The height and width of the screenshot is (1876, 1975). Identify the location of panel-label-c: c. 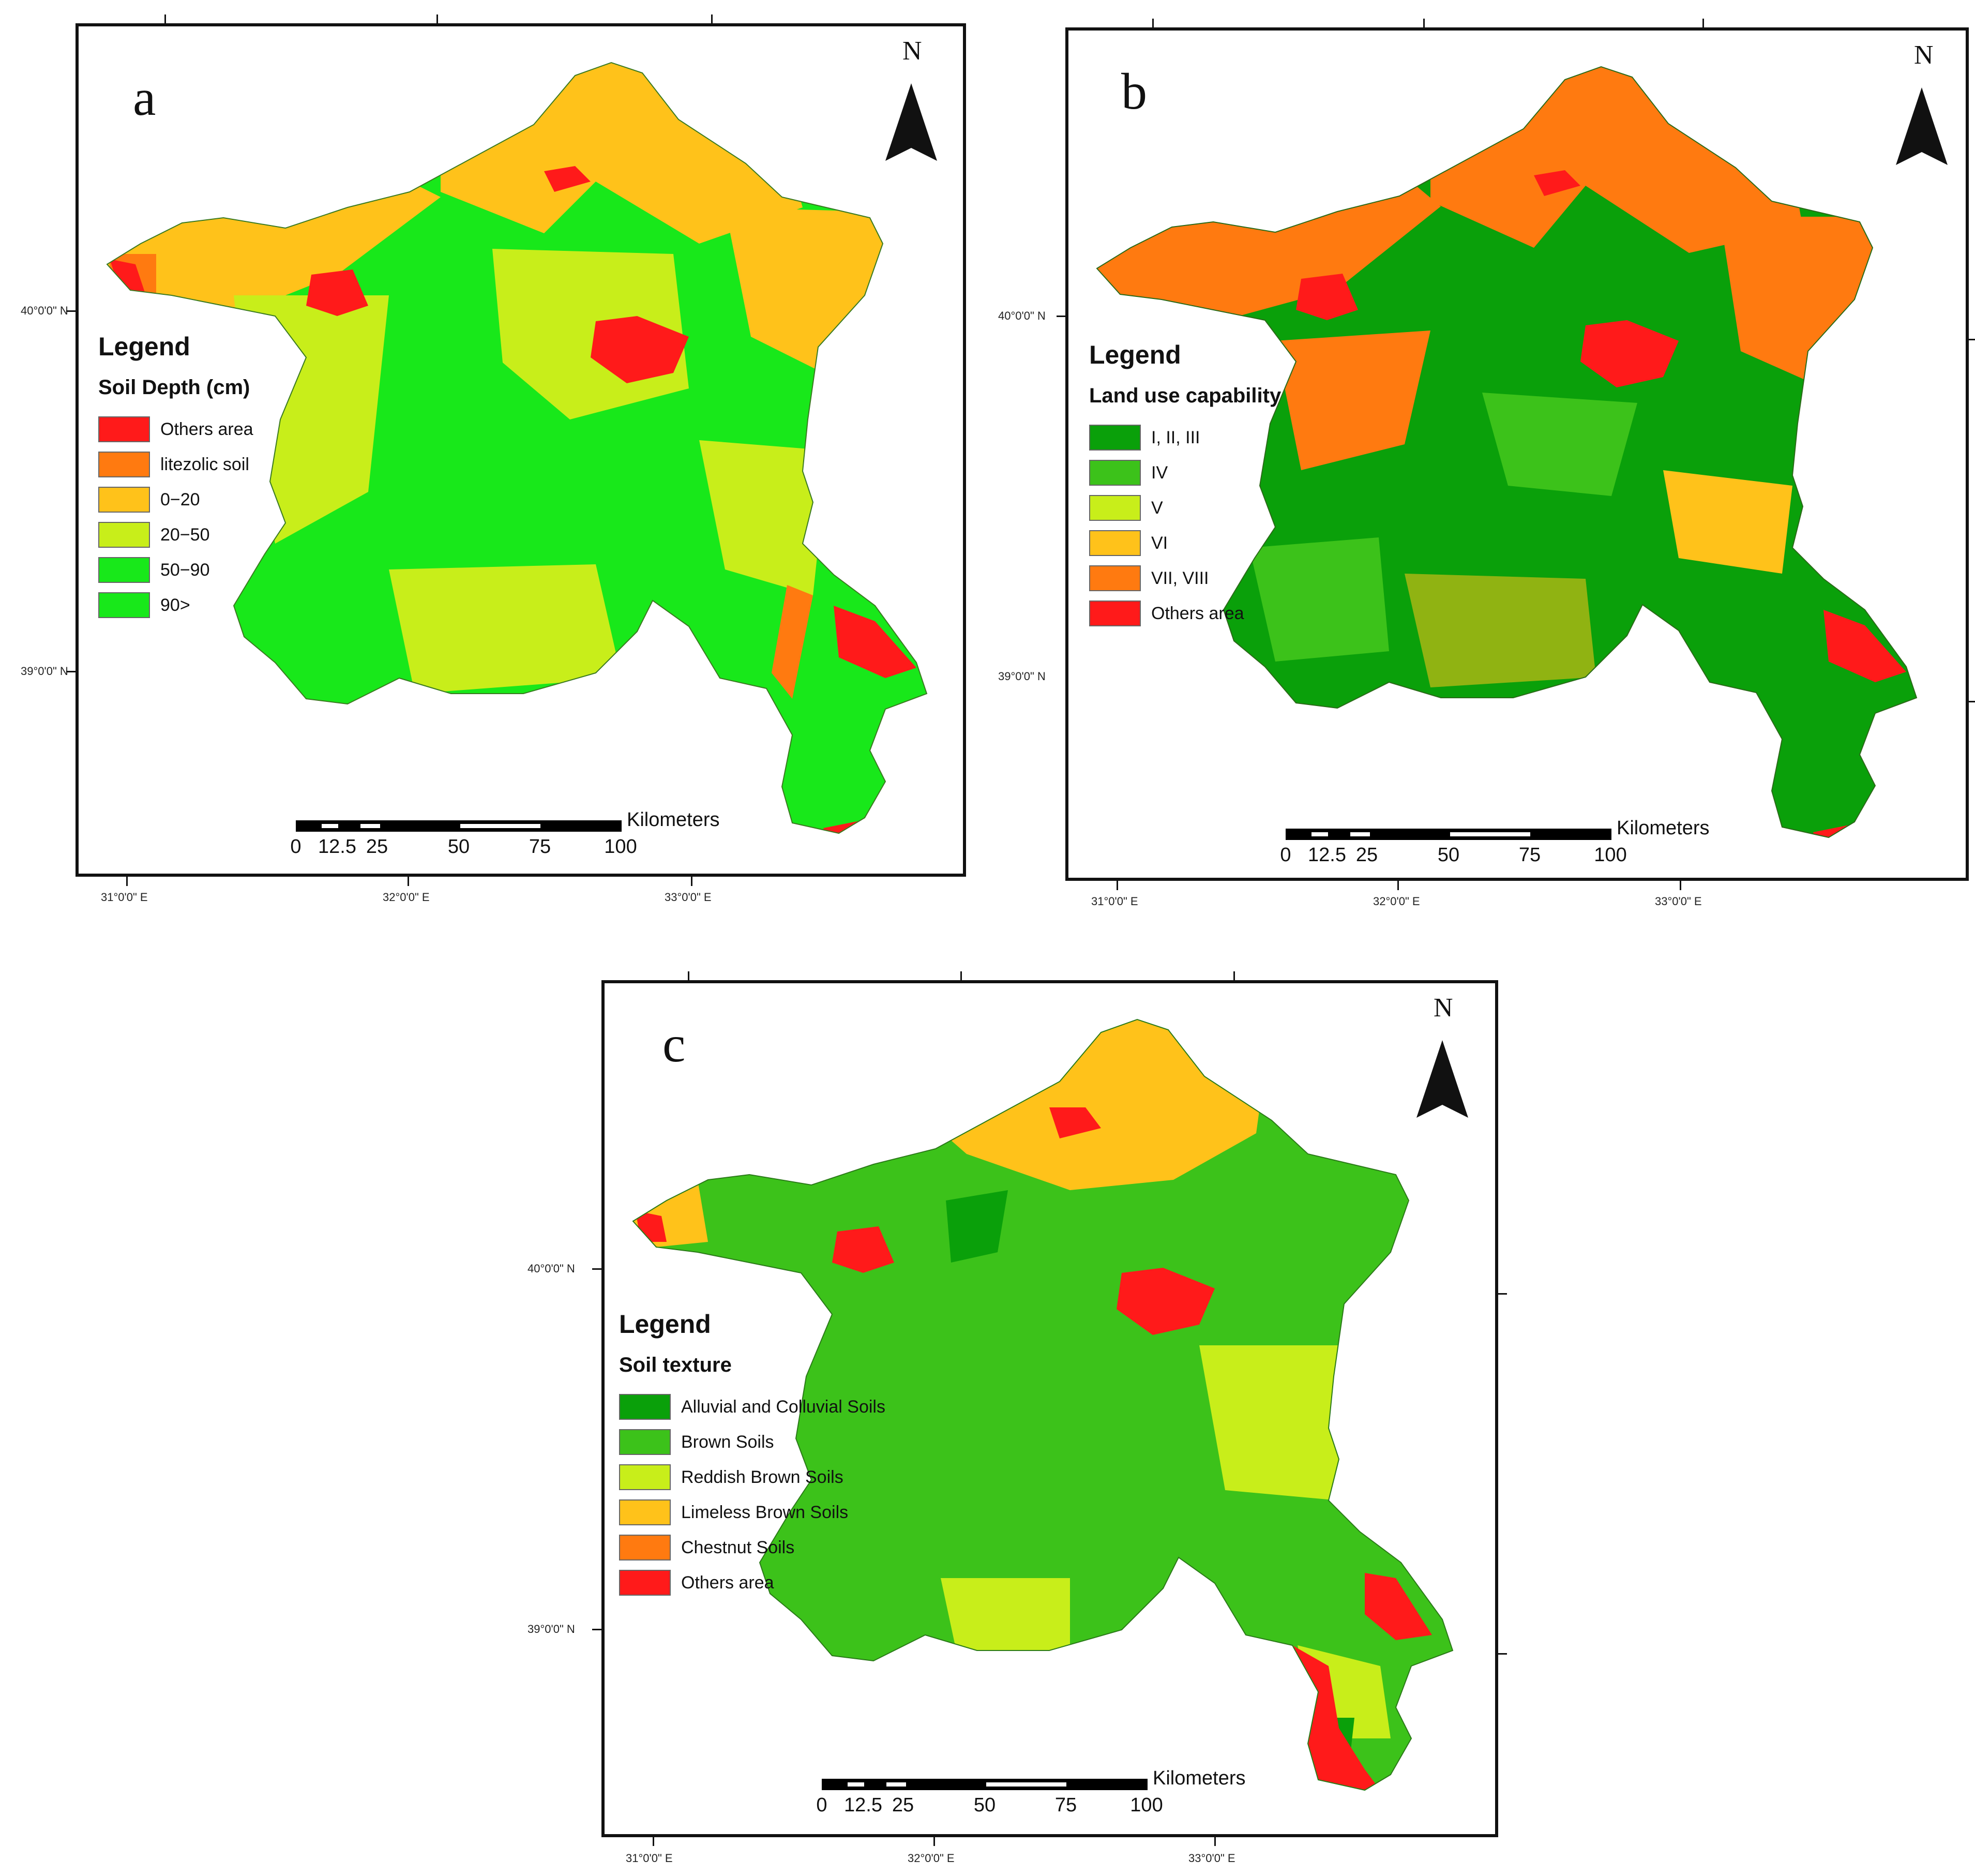
(674, 1044).